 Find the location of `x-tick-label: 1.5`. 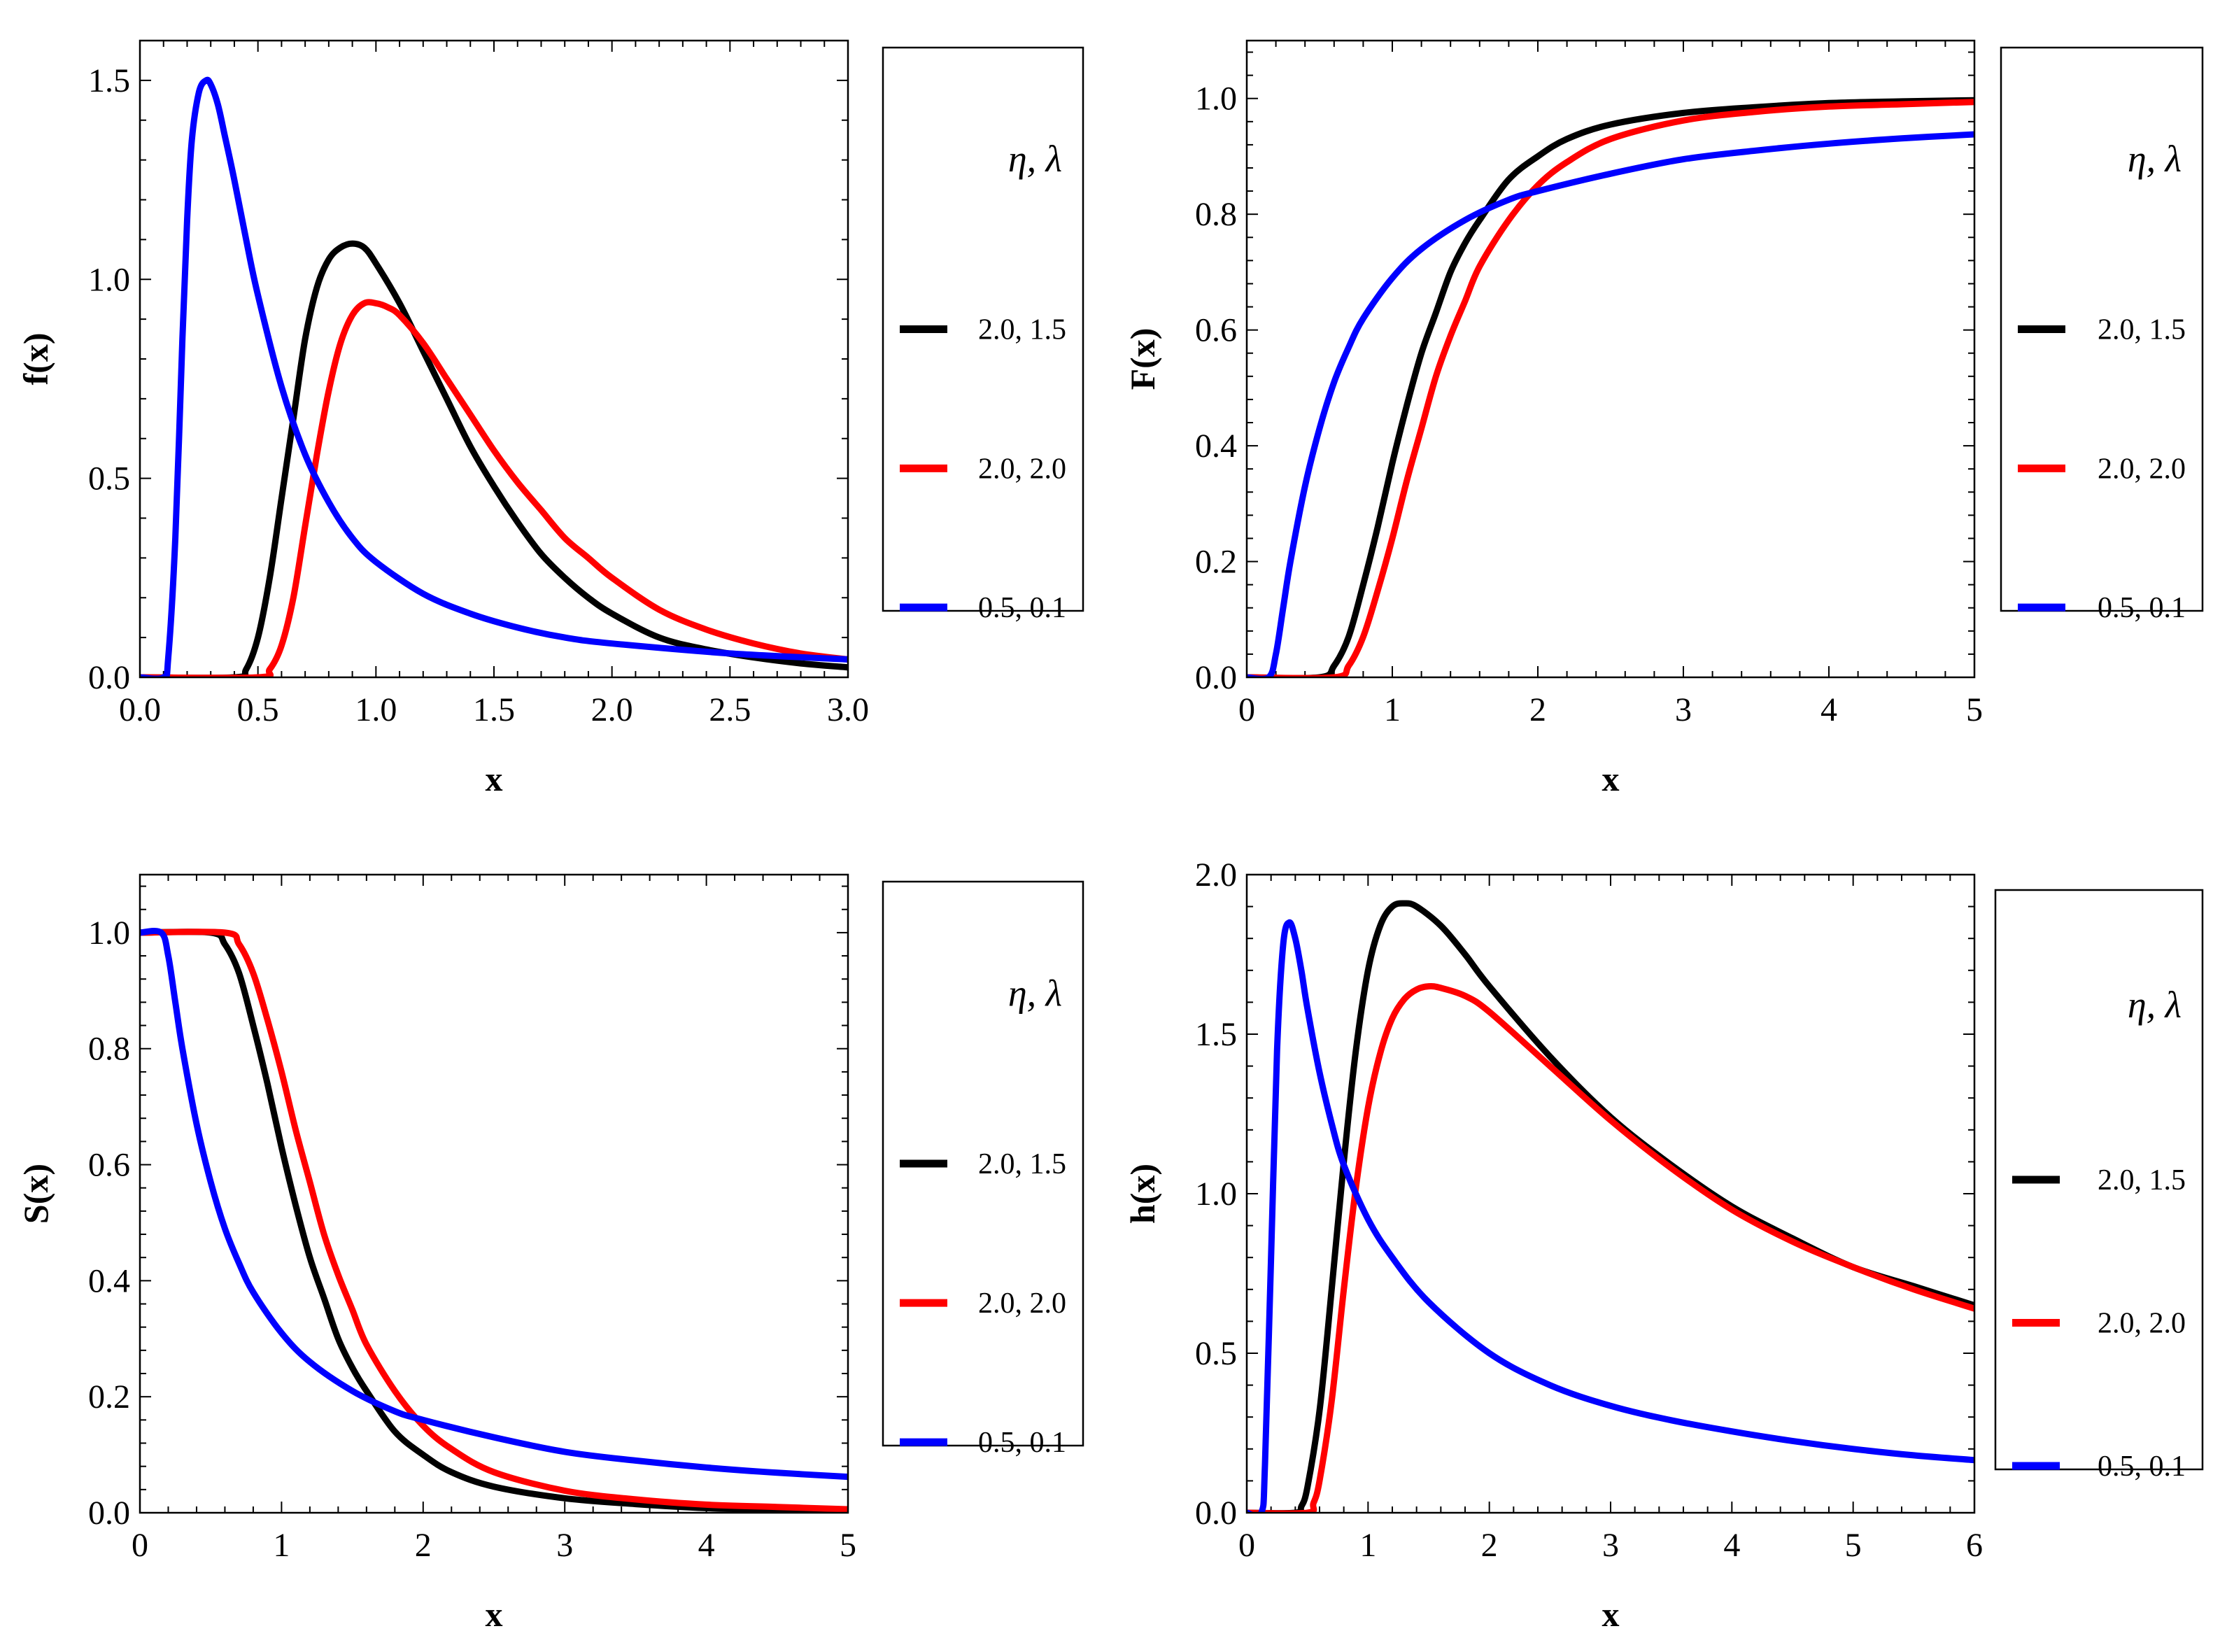

x-tick-label: 1.5 is located at coordinates (494, 709).